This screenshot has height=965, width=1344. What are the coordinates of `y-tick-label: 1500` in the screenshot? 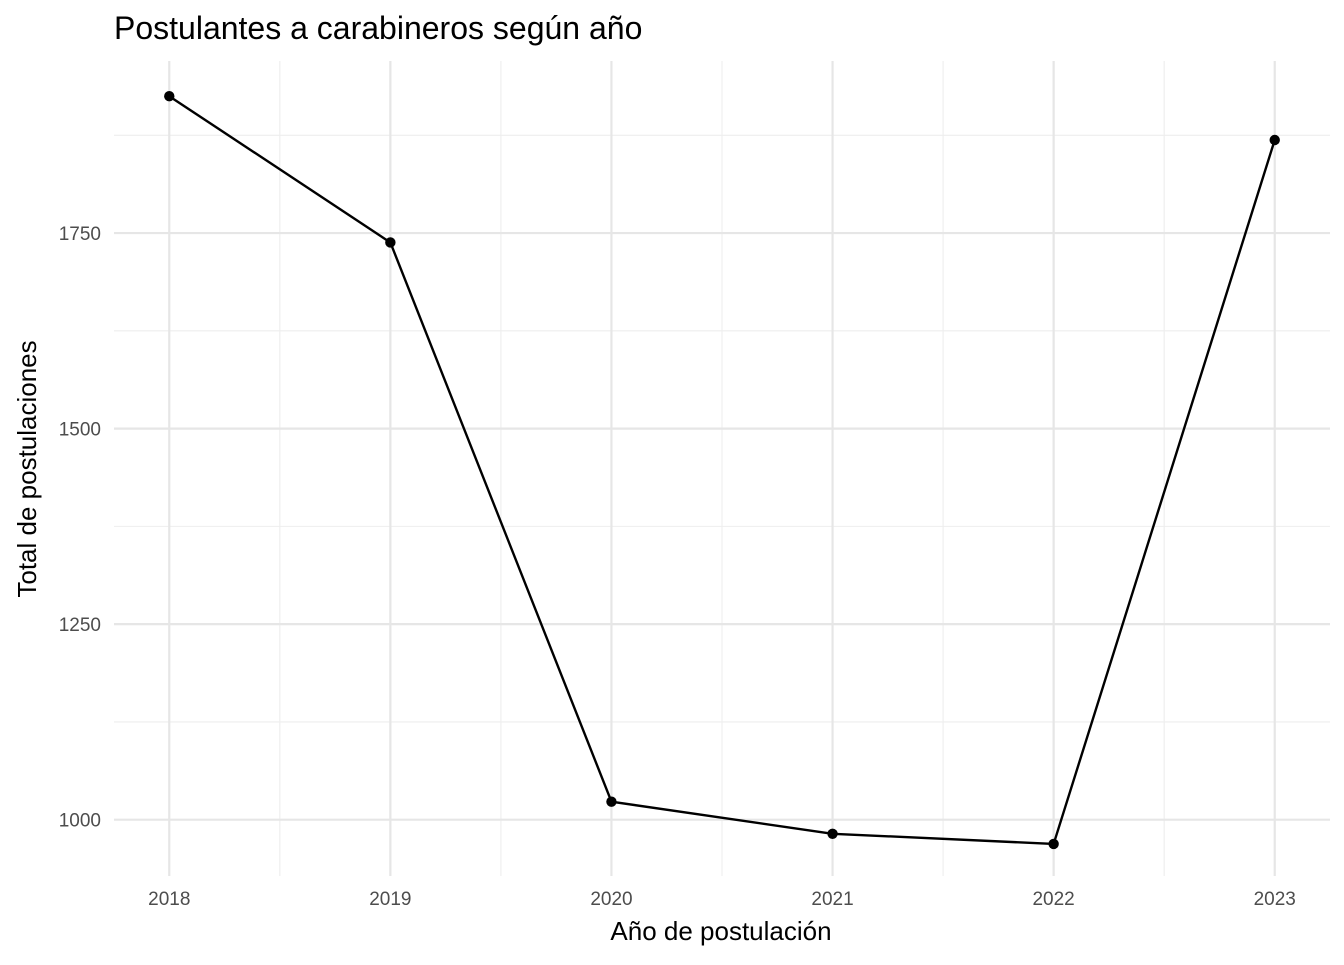 It's located at (80, 430).